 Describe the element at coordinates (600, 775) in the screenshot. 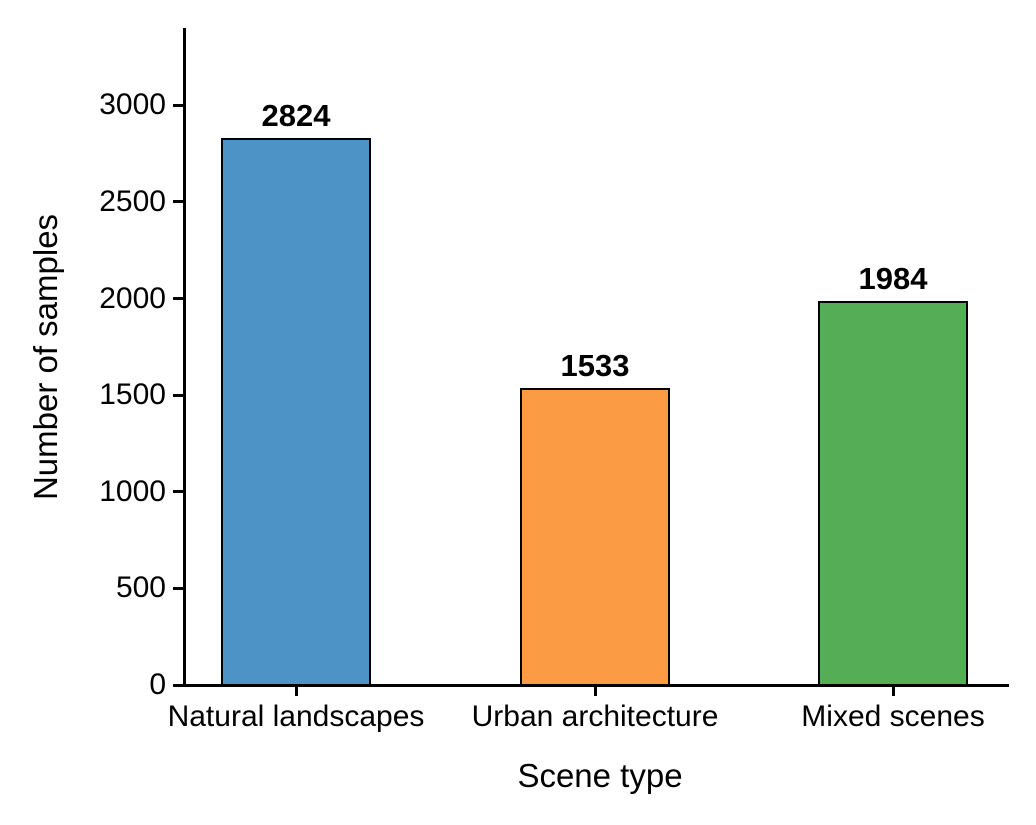

I see `x-axis-label: Scene type` at that location.